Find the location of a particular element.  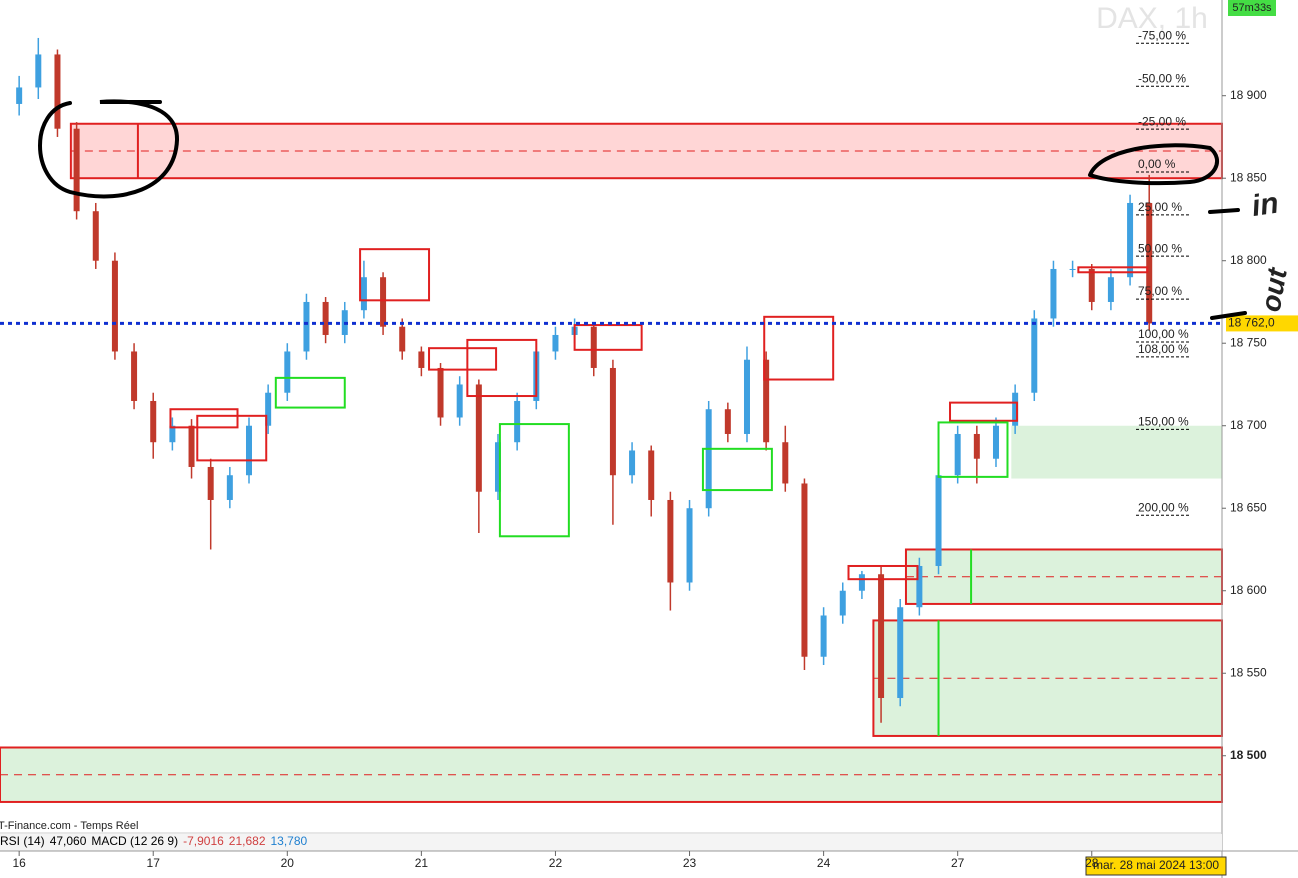

exit-dash is located at coordinates (1228, 315).